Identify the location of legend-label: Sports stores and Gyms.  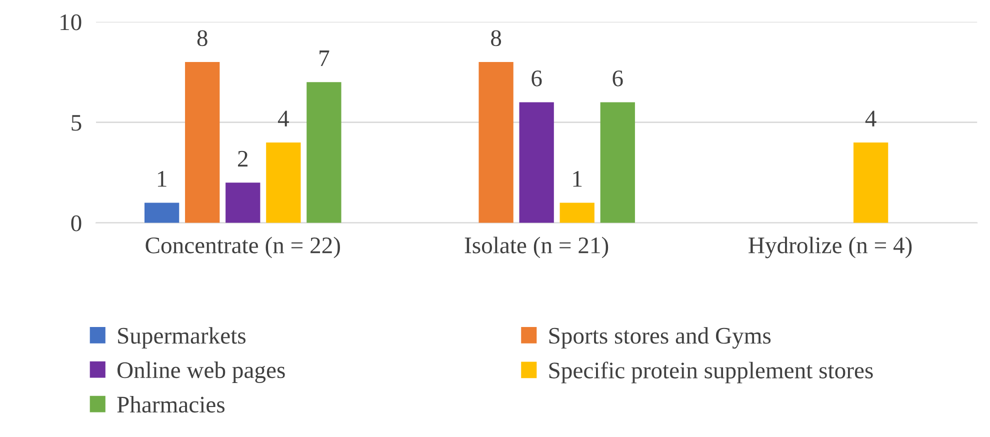
(660, 338).